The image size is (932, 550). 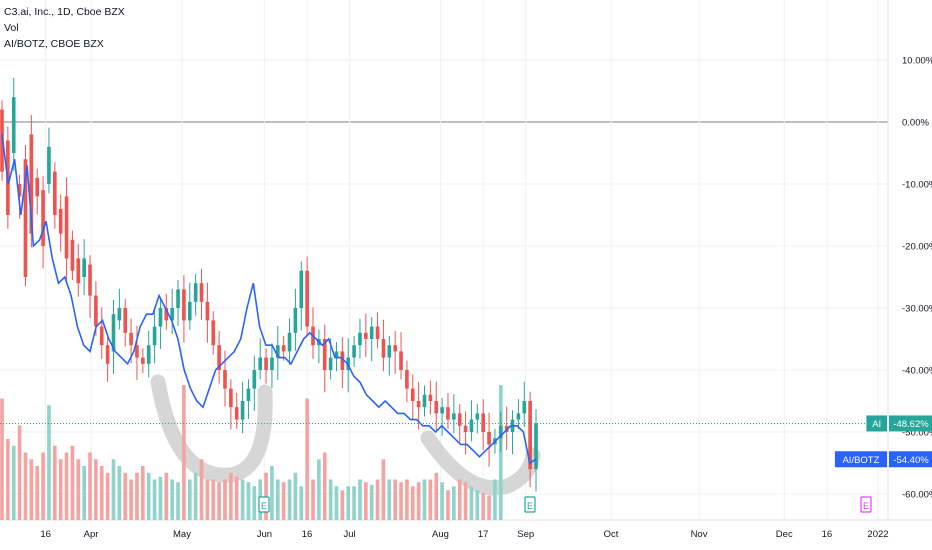 What do you see at coordinates (611, 534) in the screenshot?
I see `x-tick-label: Oct` at bounding box center [611, 534].